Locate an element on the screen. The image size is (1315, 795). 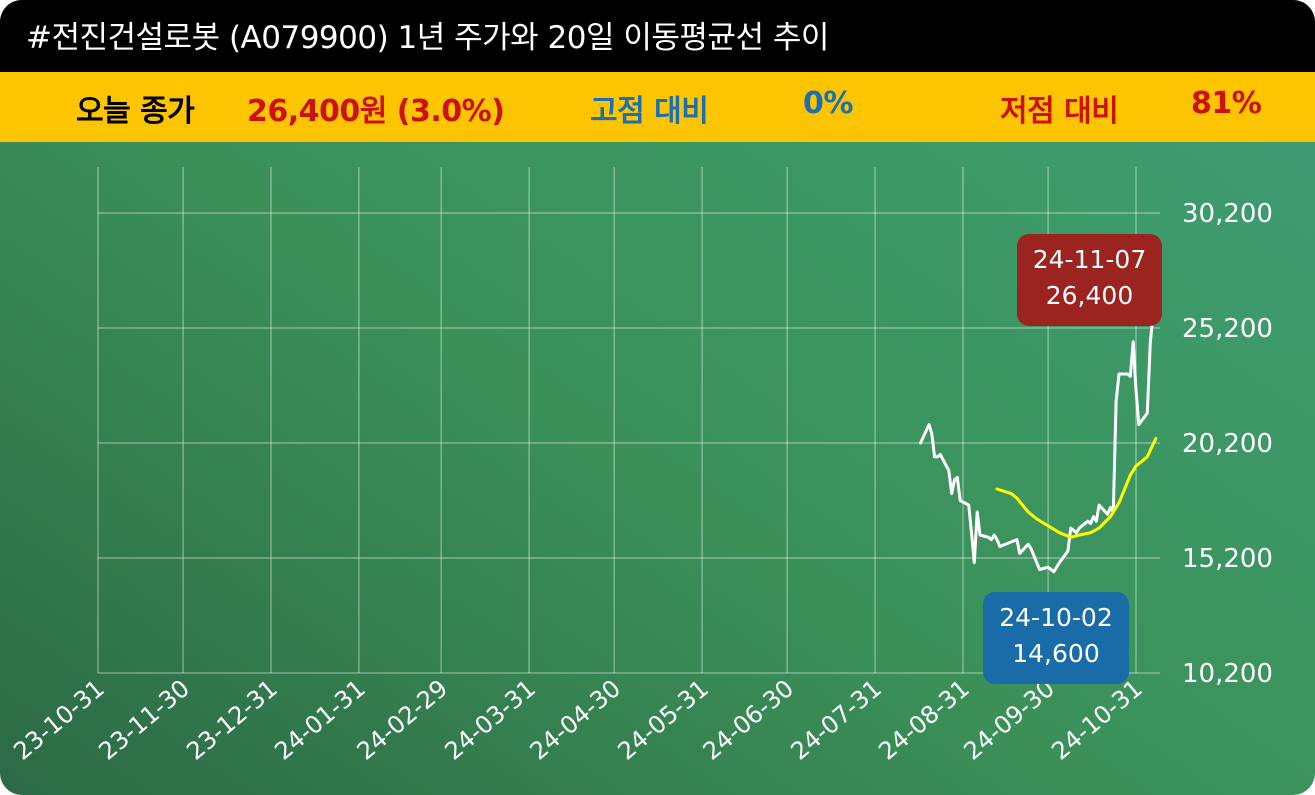
x-tick-label: 24-05-31 is located at coordinates (662, 719).